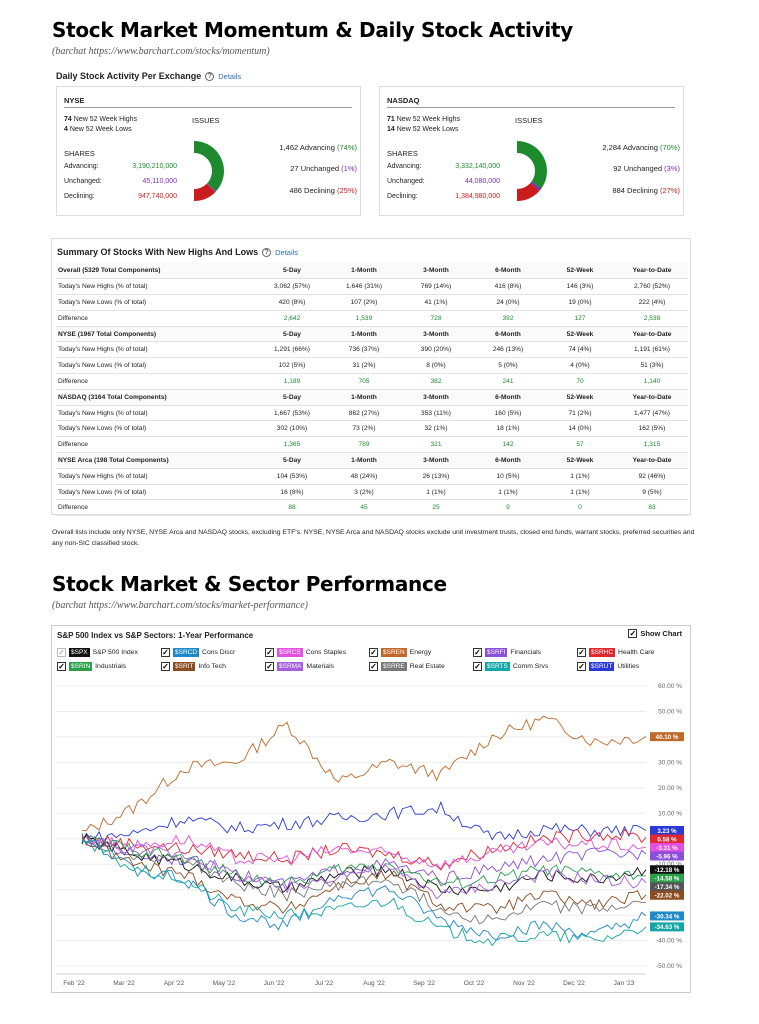 The width and height of the screenshot is (759, 1024). Describe the element at coordinates (638, 168) in the screenshot. I see `issues-unchanged-count: 92 Unchanged` at that location.